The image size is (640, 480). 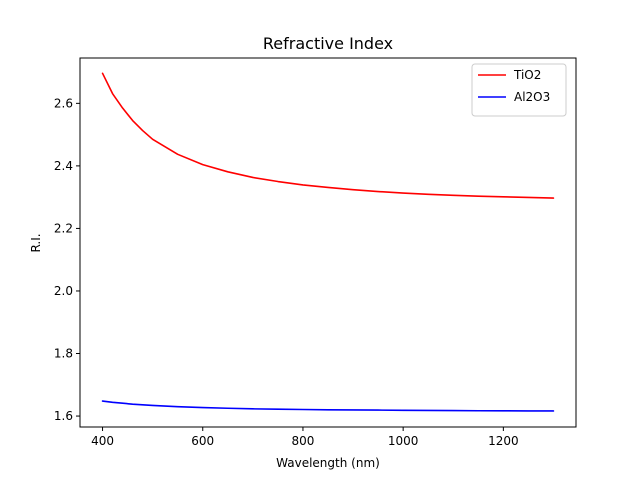 I want to click on x-tick-label: 400, so click(x=102, y=441).